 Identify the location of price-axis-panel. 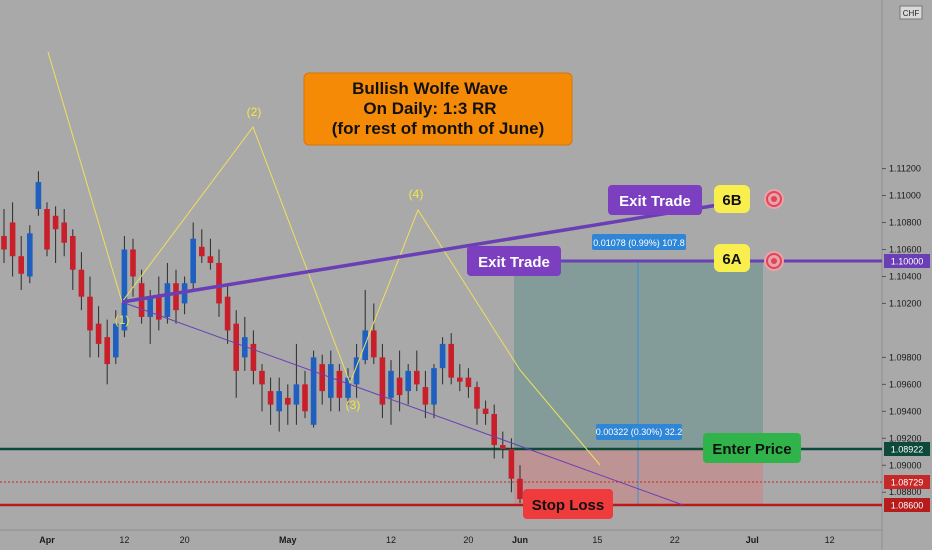
(907, 275).